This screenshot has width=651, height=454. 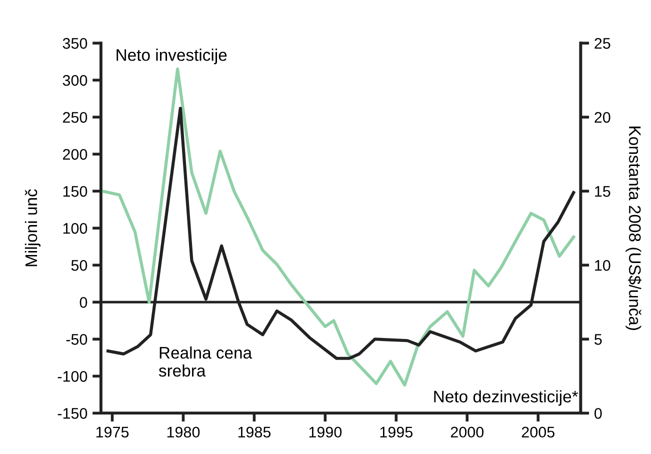 What do you see at coordinates (205, 361) in the screenshot?
I see `annotation: Realna cena srebra` at bounding box center [205, 361].